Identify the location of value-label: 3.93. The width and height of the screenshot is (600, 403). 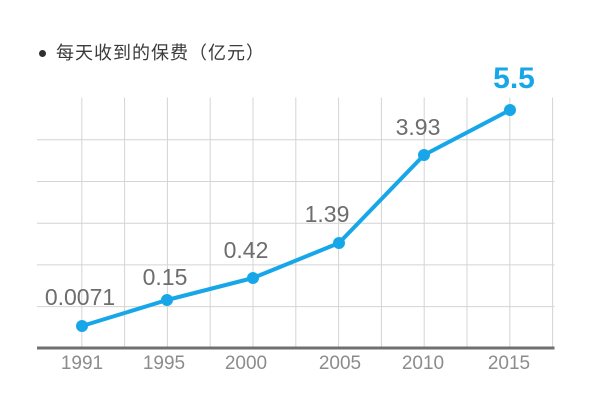
(418, 127).